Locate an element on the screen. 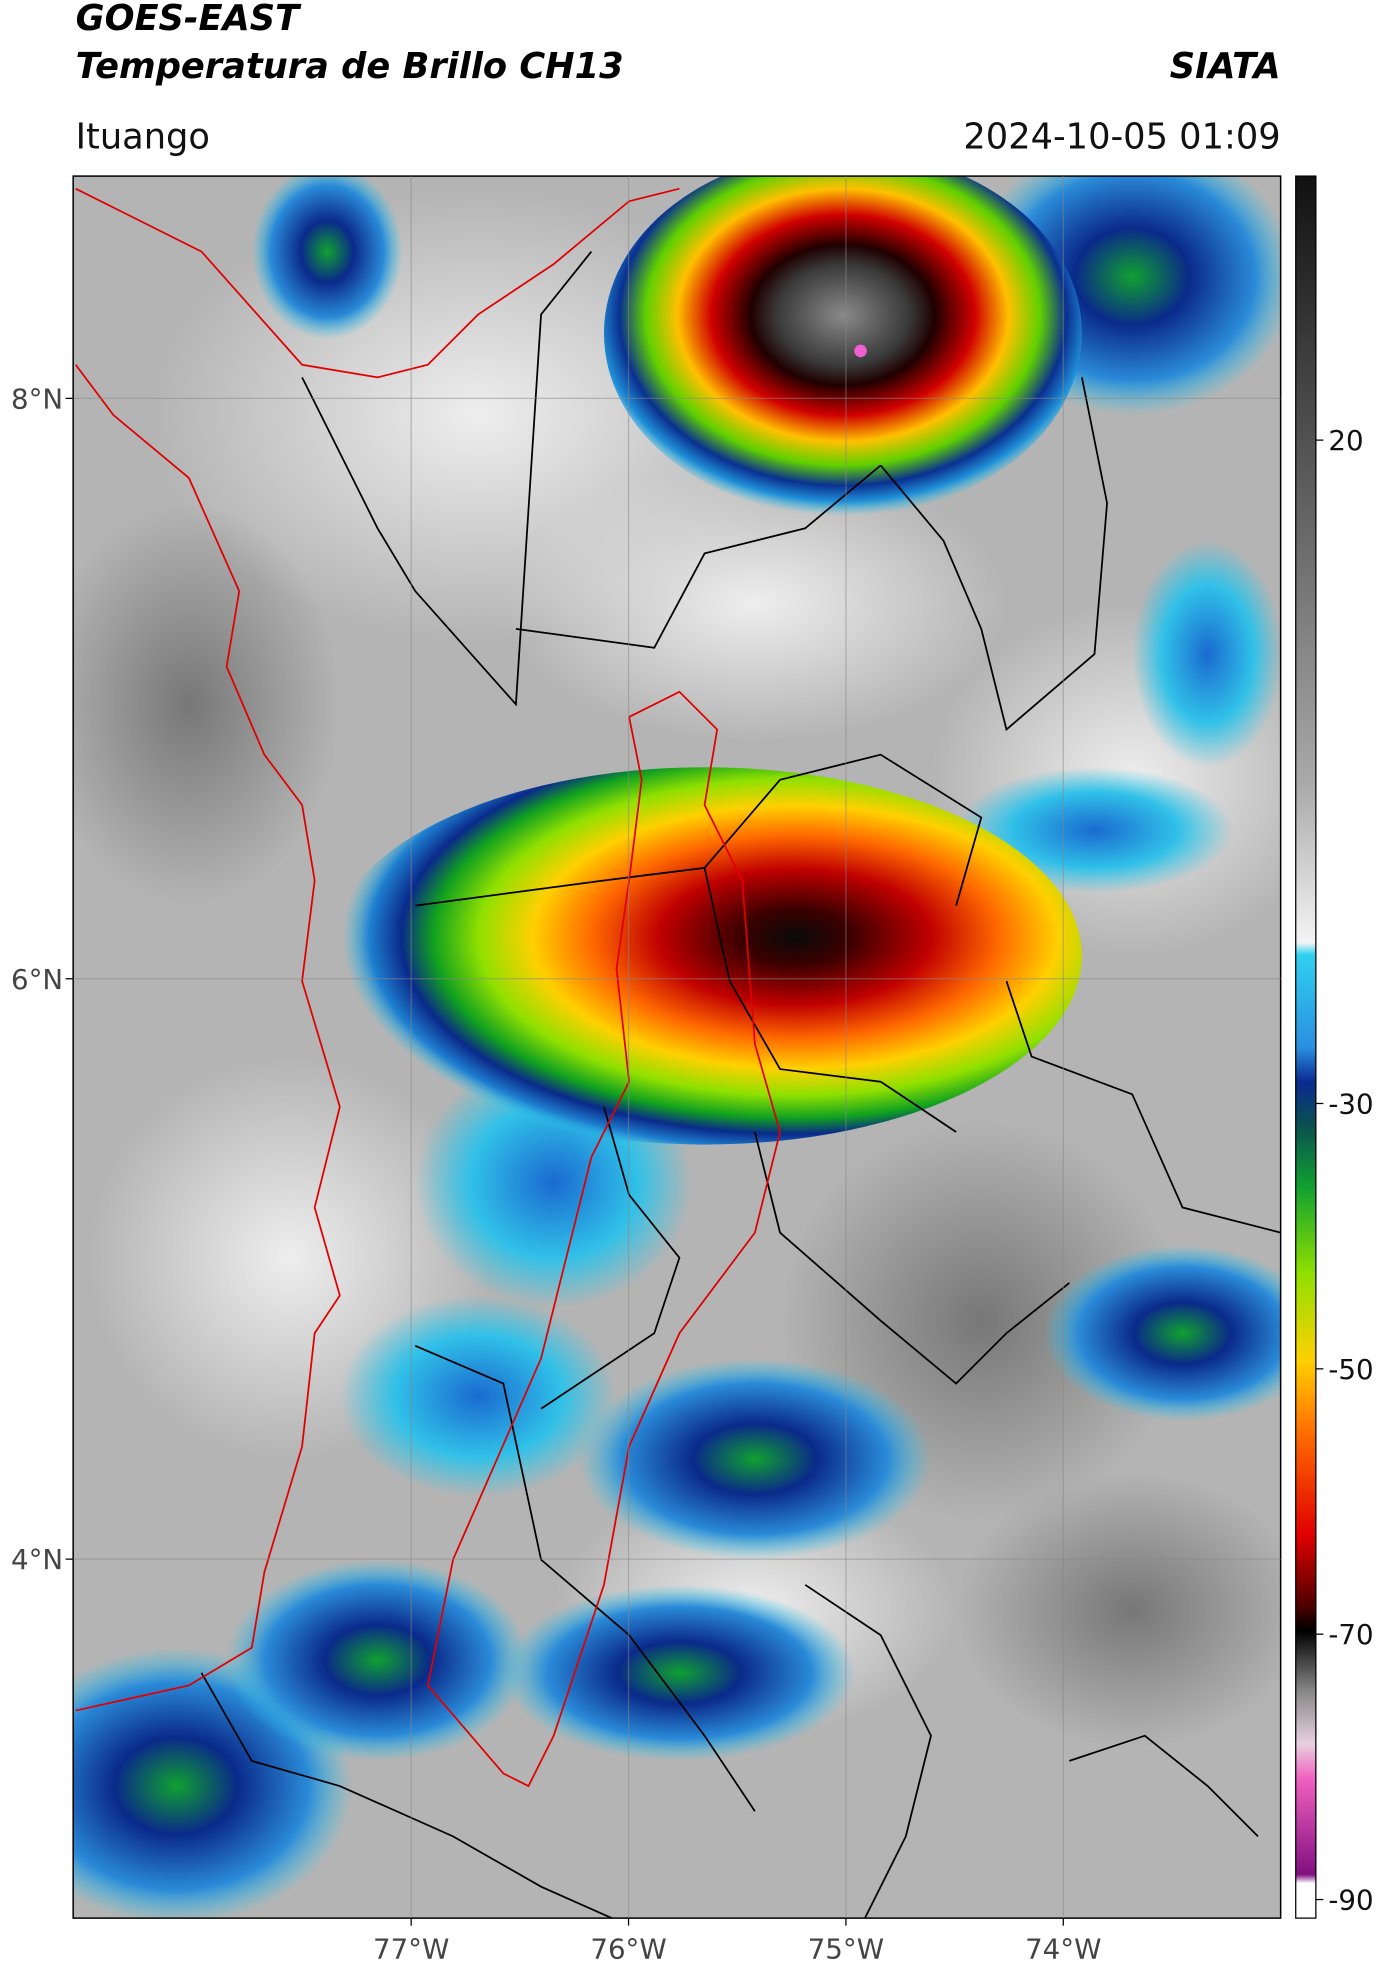 The height and width of the screenshot is (1981, 1384). colorbar-tick-label: 20 is located at coordinates (1345, 440).